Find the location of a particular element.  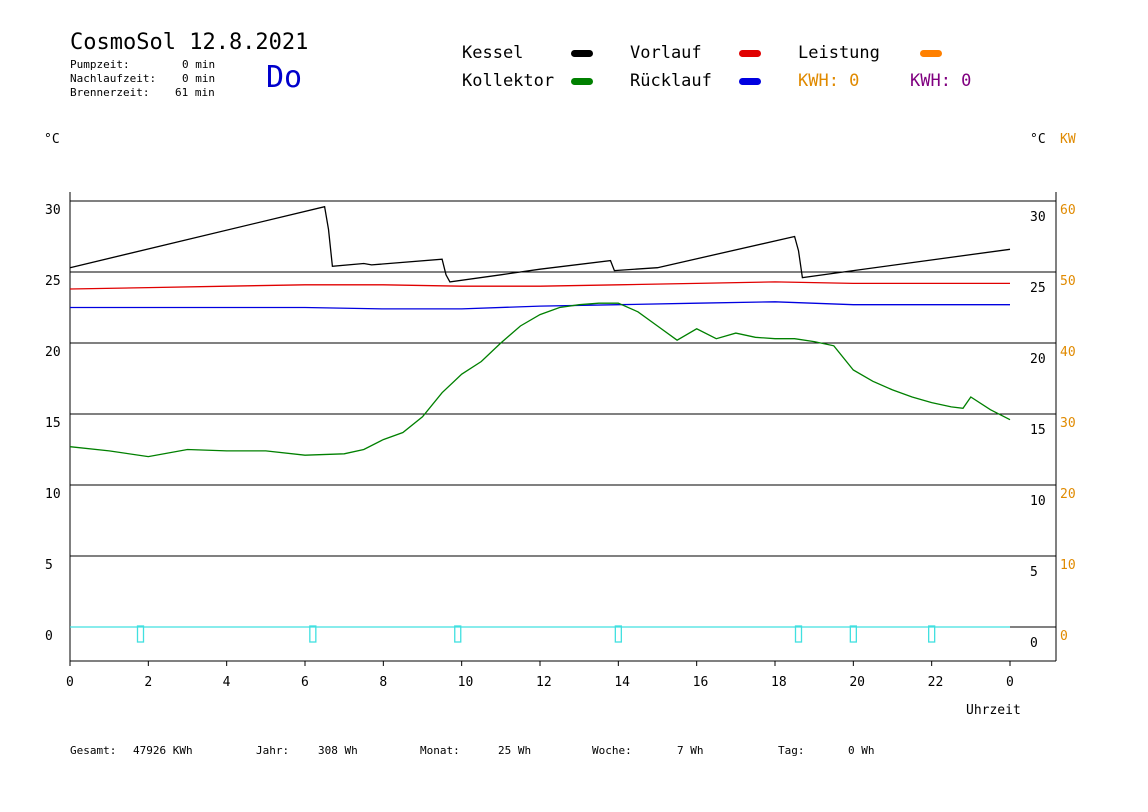

footer-monat-value: 25 Wh is located at coordinates (515, 750).